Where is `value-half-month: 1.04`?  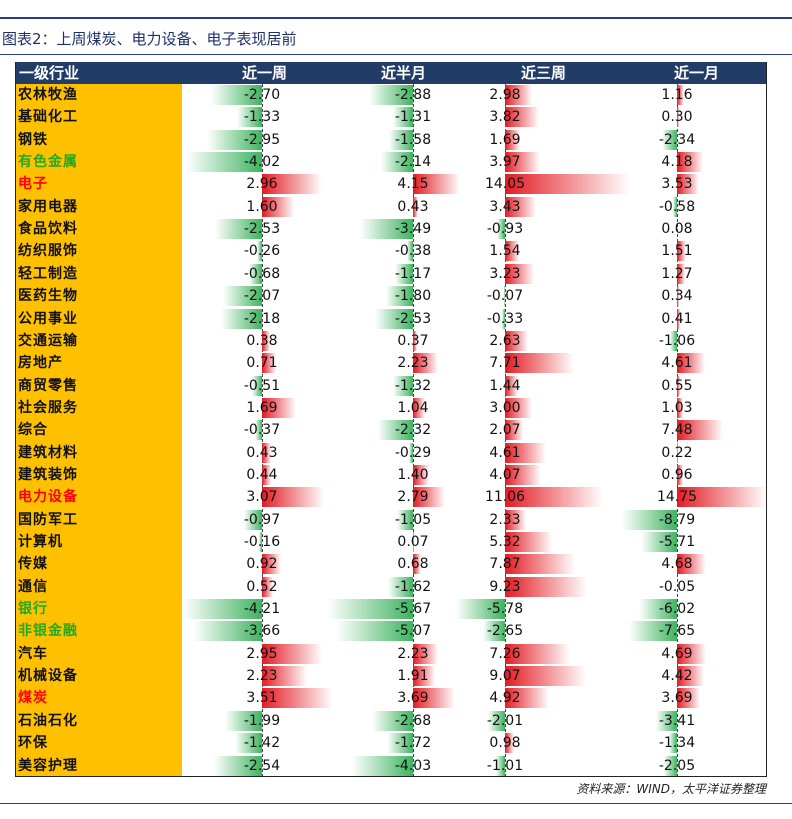
value-half-month: 1.04 is located at coordinates (413, 407).